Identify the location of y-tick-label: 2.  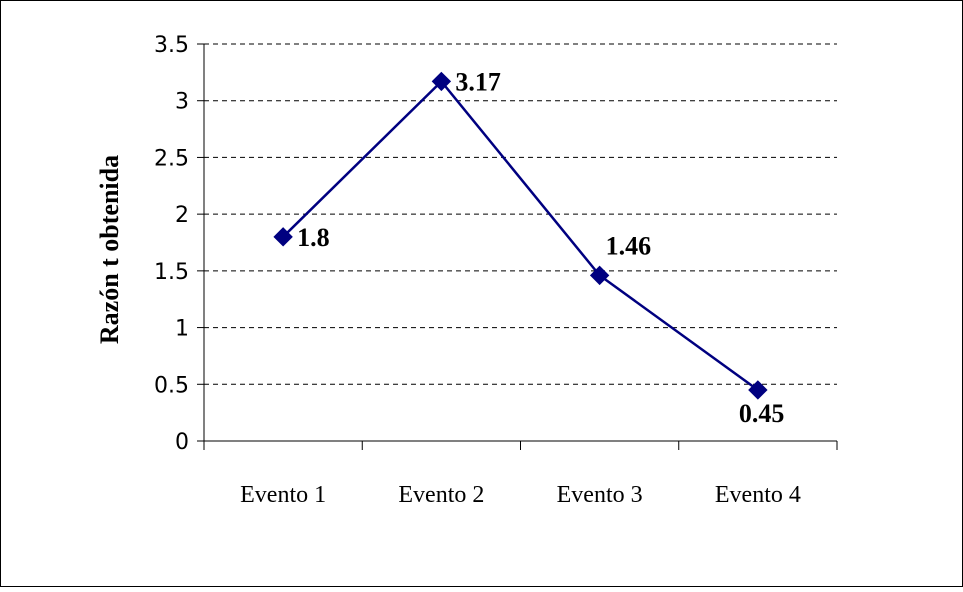
(182, 215).